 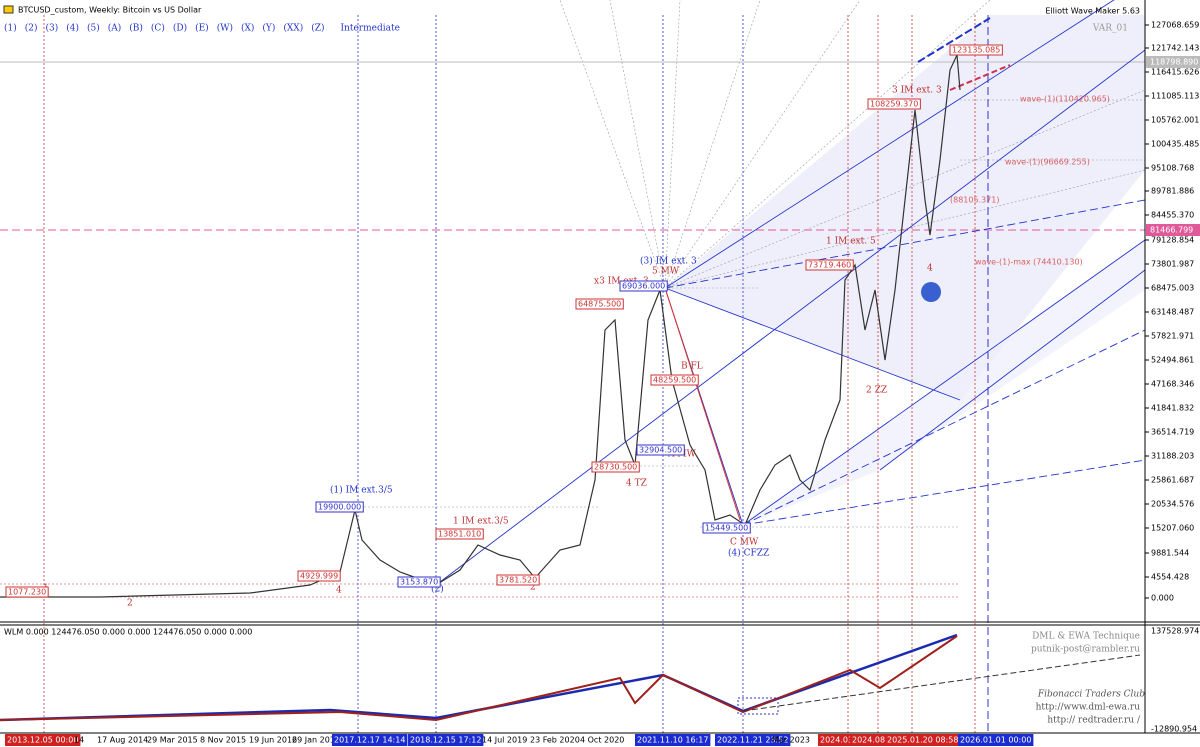 I want to click on wave-degree-button: (Y), so click(x=268, y=28).